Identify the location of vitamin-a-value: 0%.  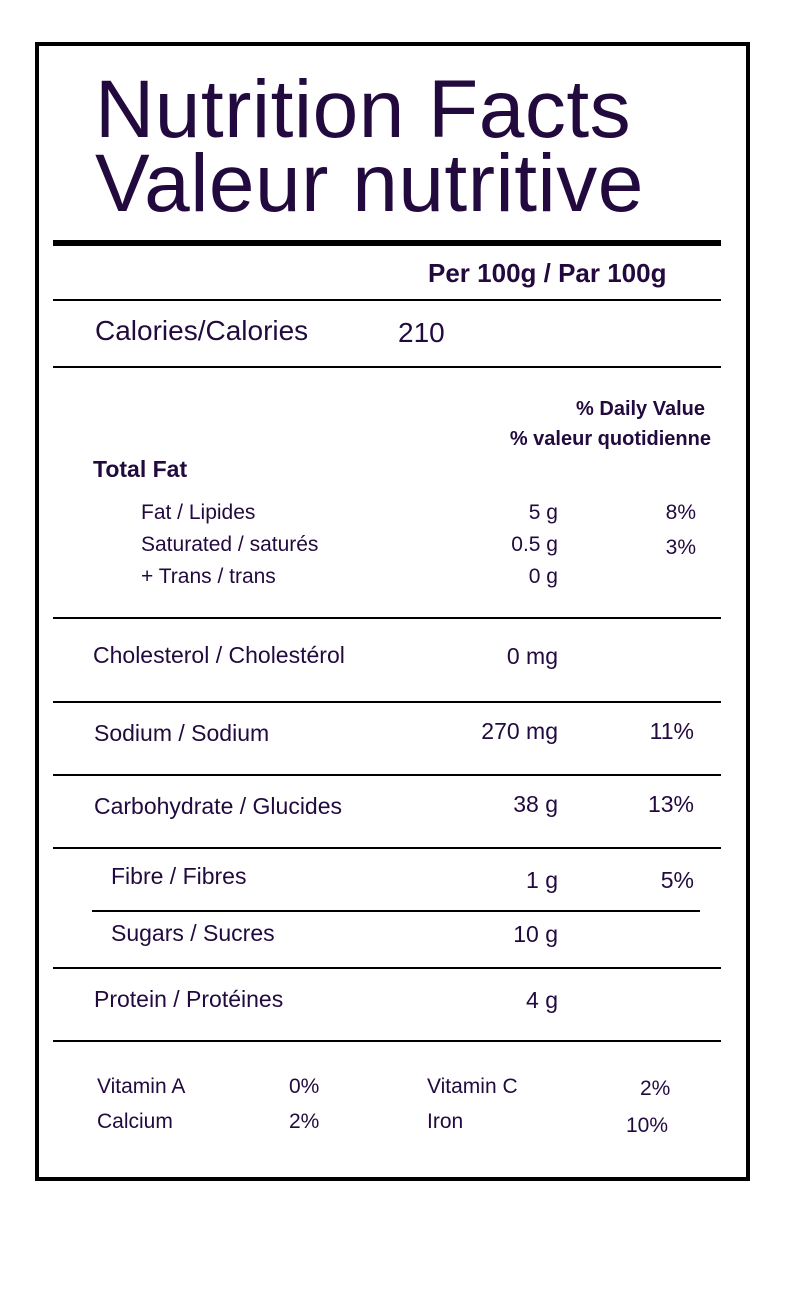
(304, 1086).